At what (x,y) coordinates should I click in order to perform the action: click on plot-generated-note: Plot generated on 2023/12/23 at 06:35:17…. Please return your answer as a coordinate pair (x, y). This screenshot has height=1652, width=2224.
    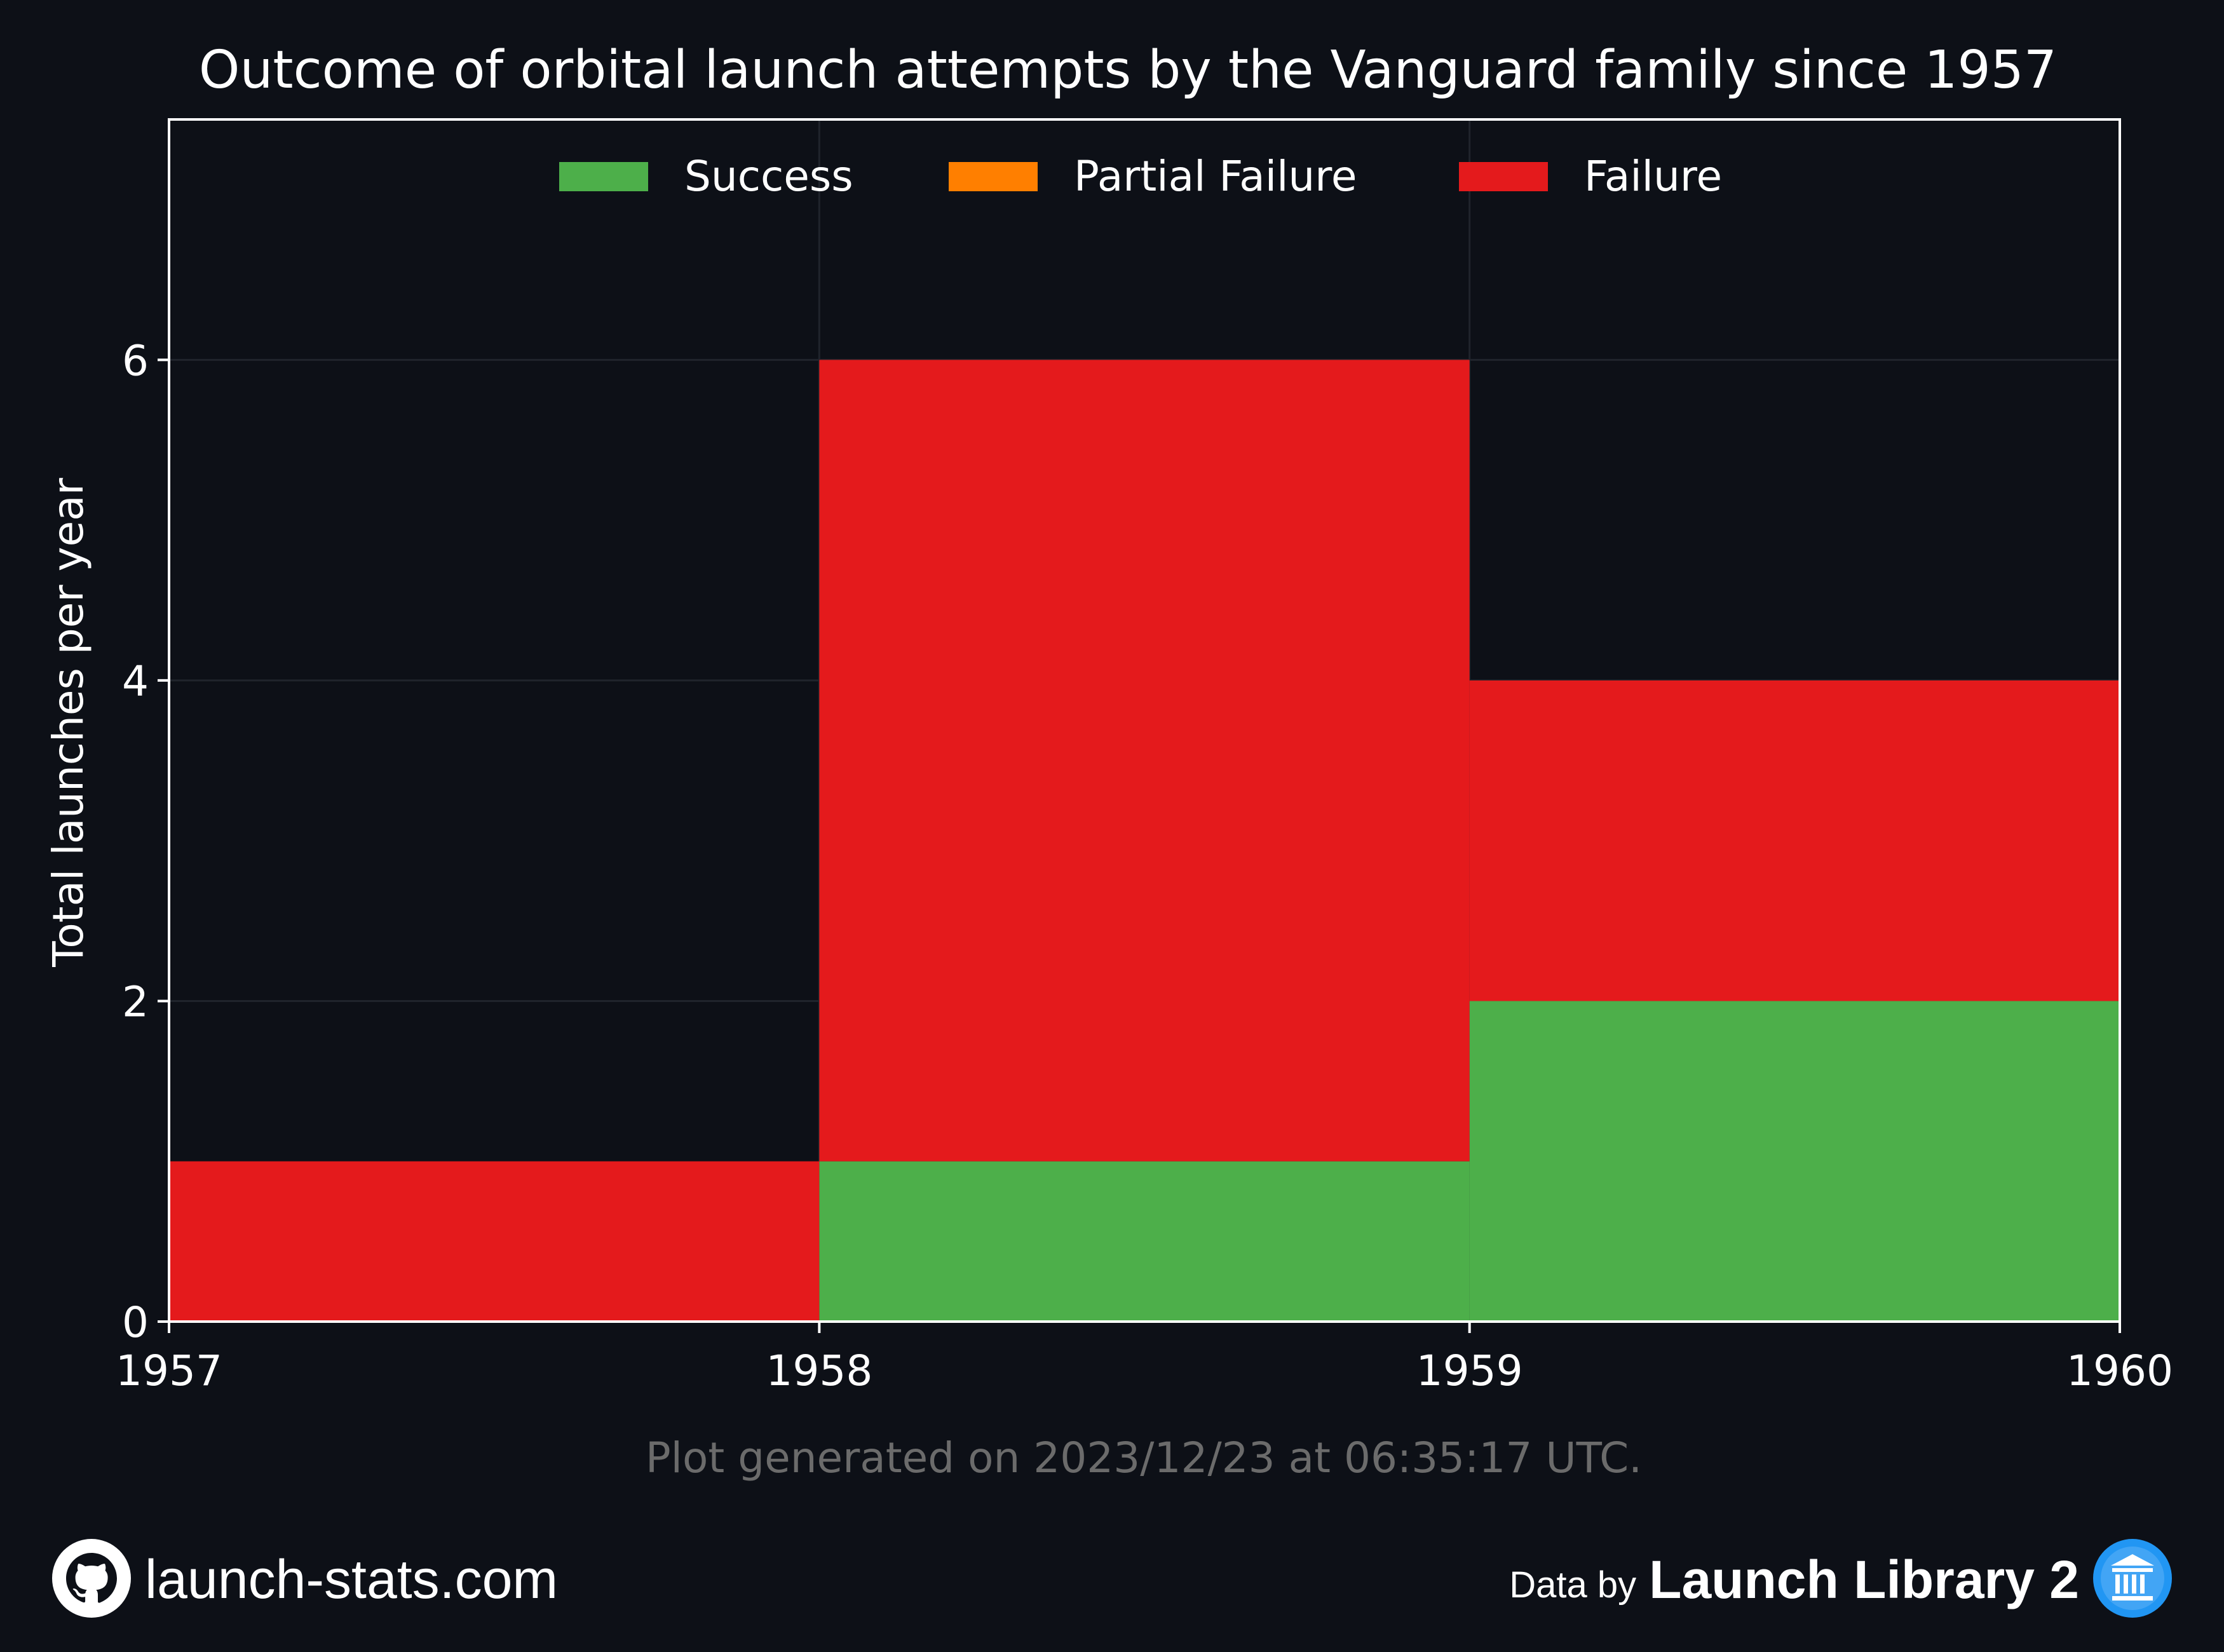
    Looking at the image, I should click on (1144, 1457).